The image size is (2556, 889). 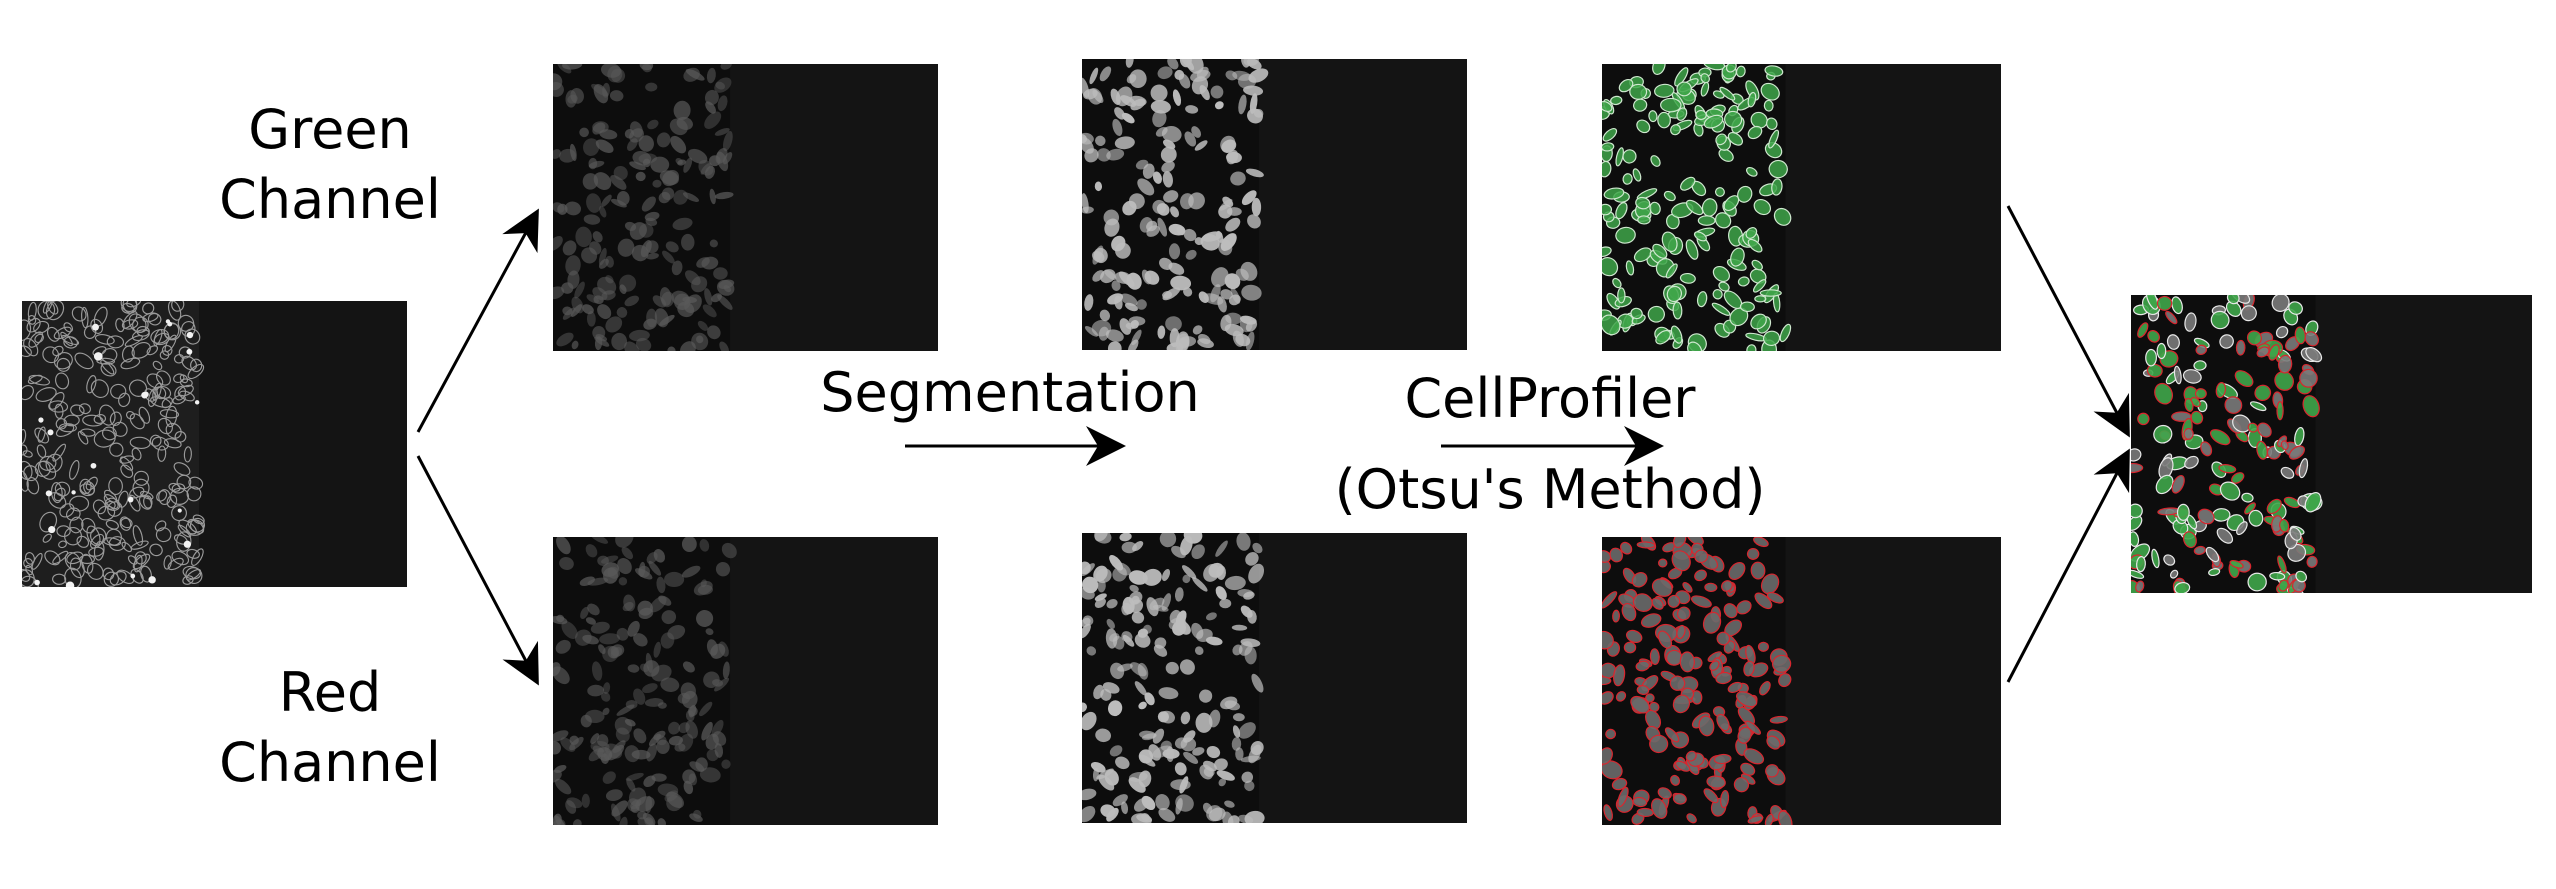 What do you see at coordinates (1550, 398) in the screenshot?
I see `cellprofiler-label: CellProfiler` at bounding box center [1550, 398].